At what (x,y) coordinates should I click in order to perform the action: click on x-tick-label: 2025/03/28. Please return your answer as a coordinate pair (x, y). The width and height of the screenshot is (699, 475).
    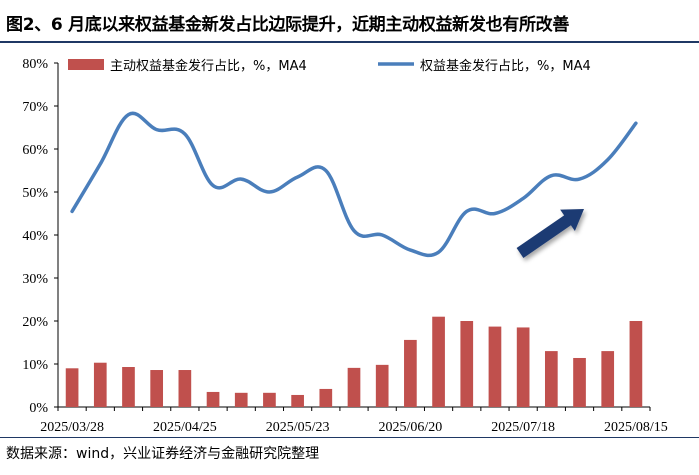
    Looking at the image, I should click on (72, 427).